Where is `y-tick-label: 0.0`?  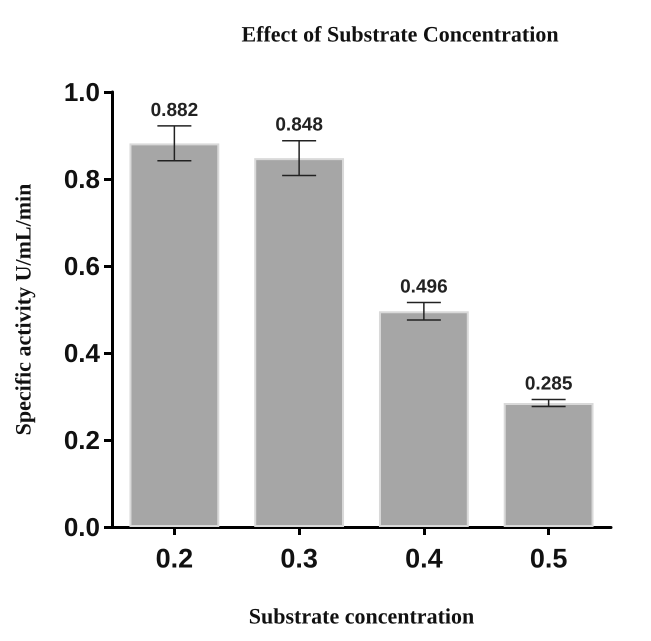
y-tick-label: 0.0 is located at coordinates (82, 527).